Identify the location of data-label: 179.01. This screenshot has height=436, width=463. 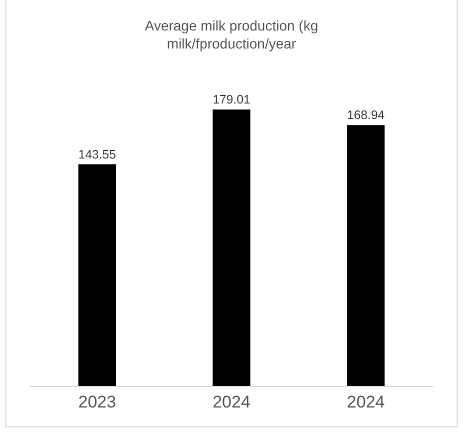
(231, 99).